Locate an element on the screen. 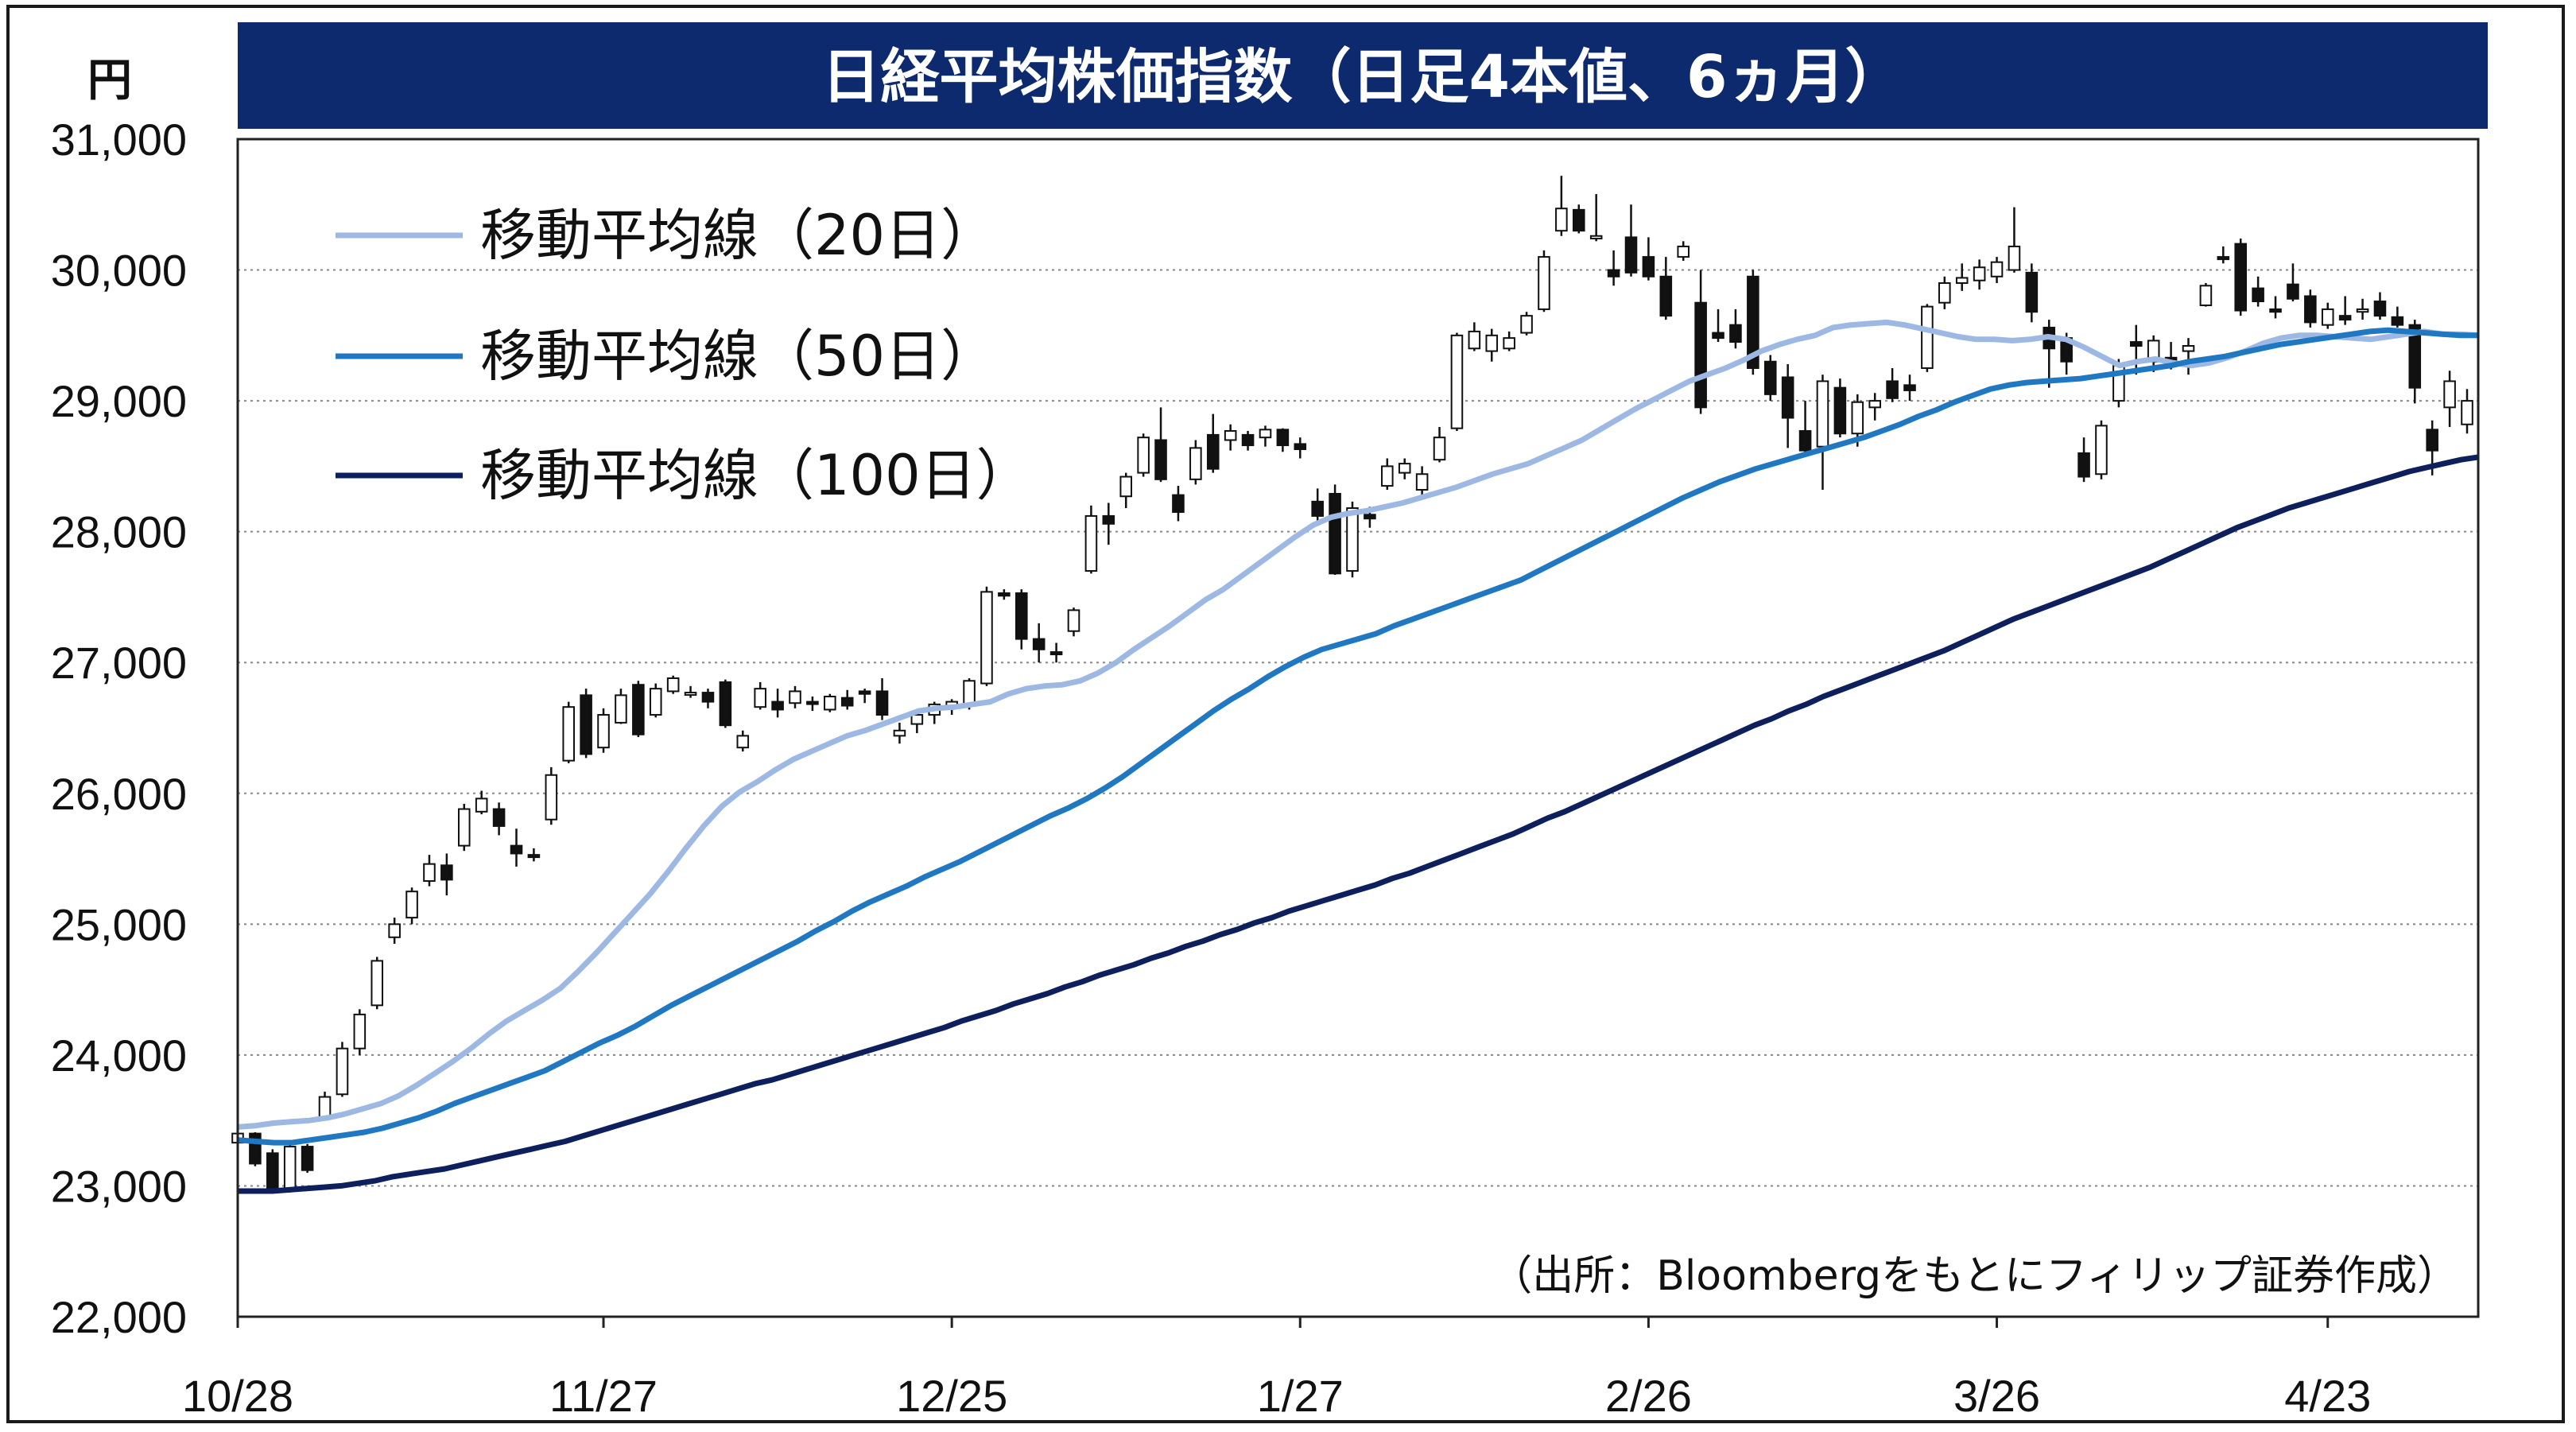 This screenshot has height=1432, width=2576. x-axis-ticks: 10/28 11/27 12/25 1/27 2/26 3/26 4/23 is located at coordinates (1277, 1369).